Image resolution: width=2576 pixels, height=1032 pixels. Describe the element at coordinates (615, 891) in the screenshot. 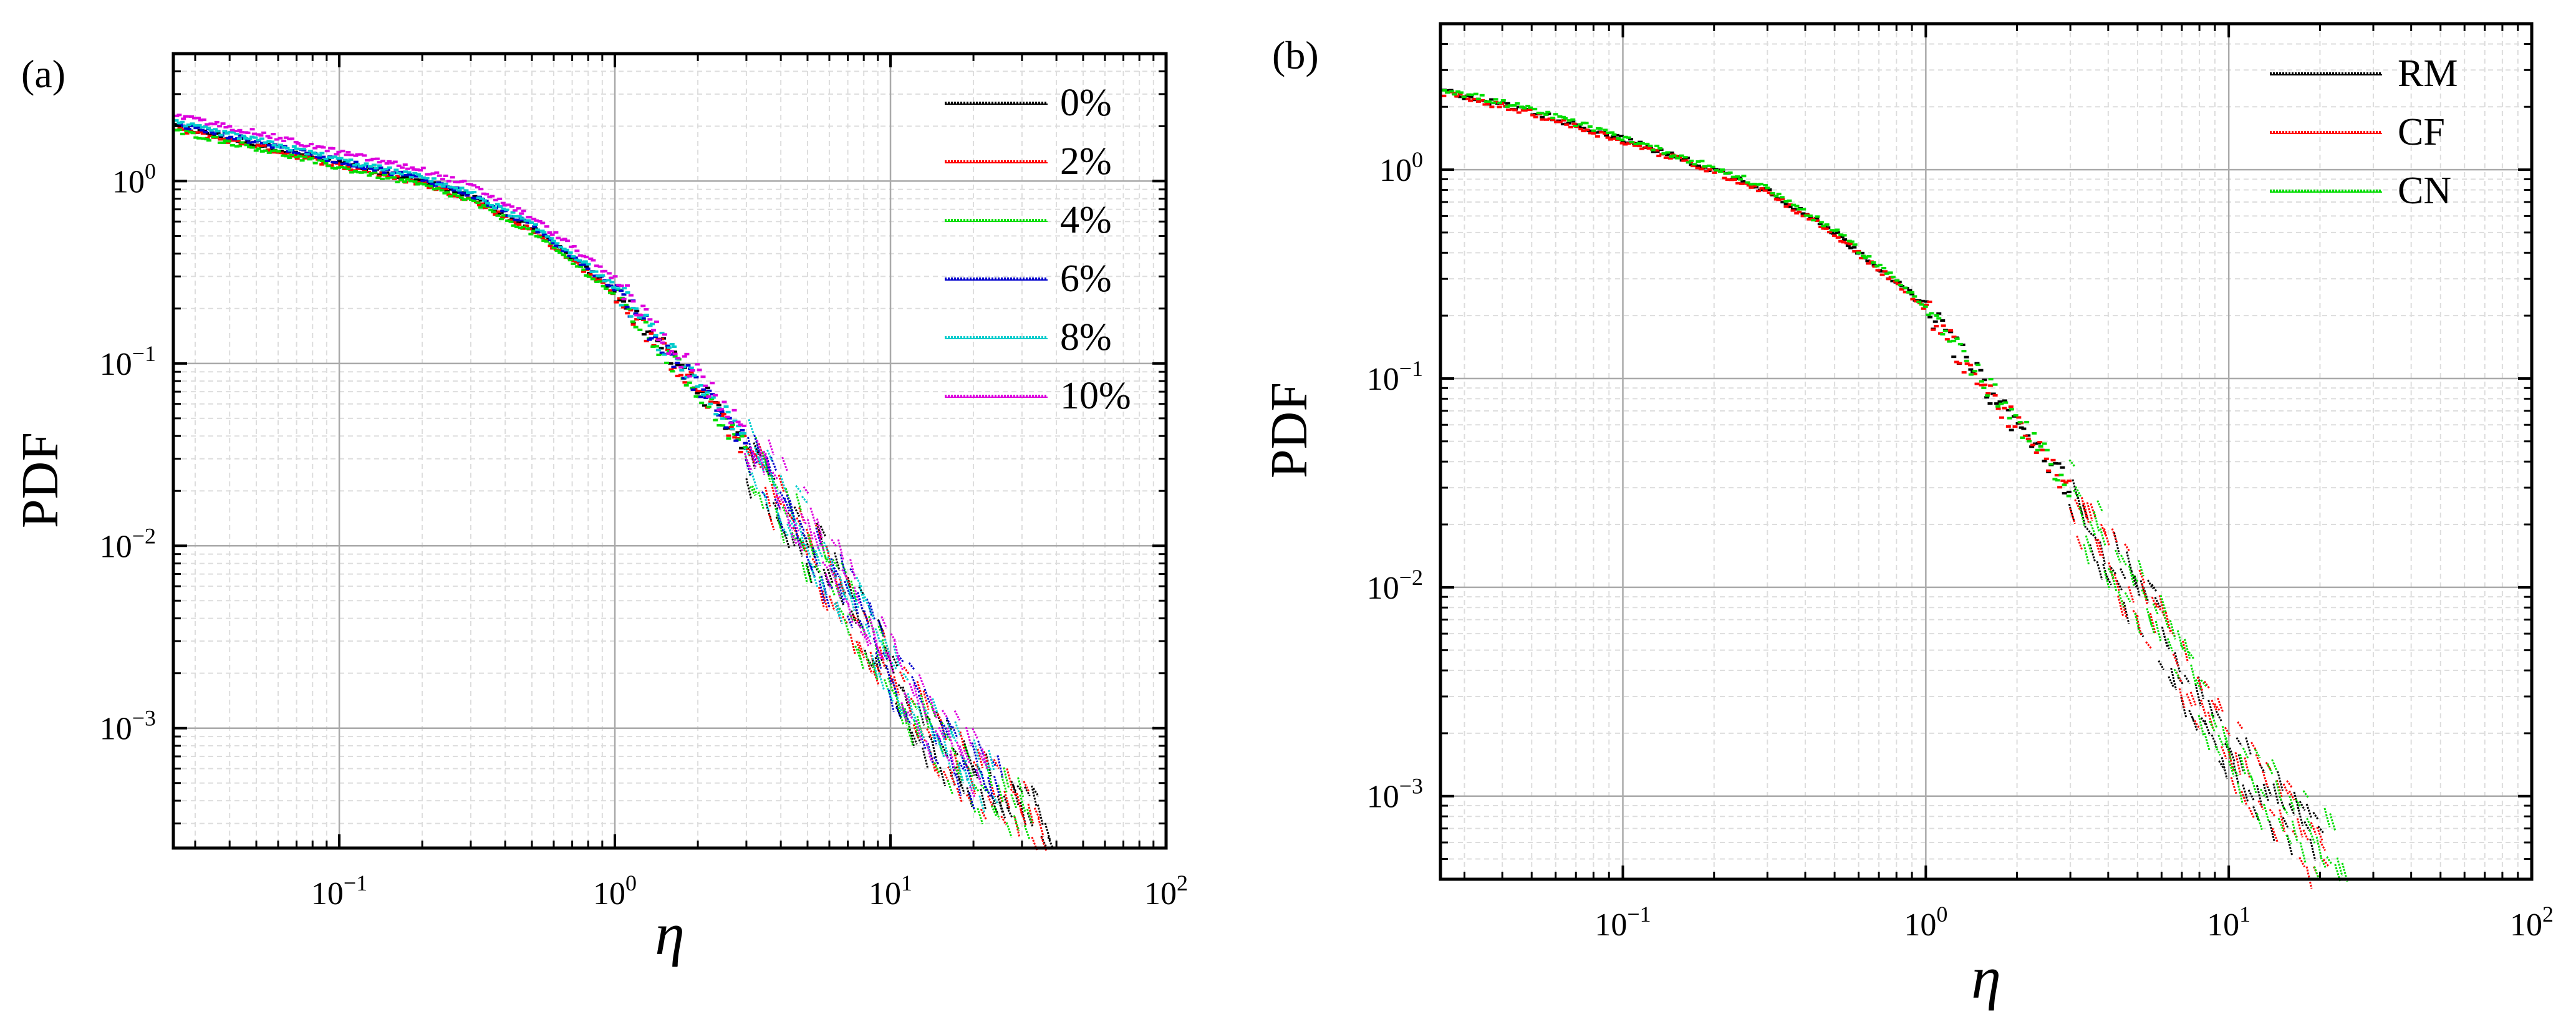

I see `x-tick-label: 10⁰` at that location.